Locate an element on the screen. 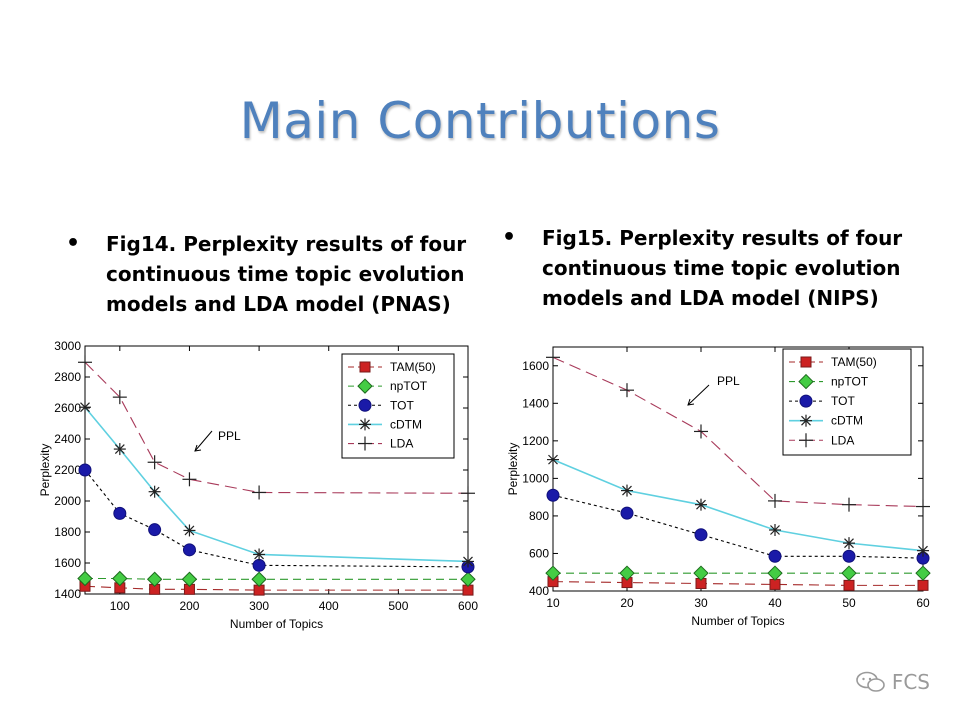 The image size is (960, 720). legend-item: TOT is located at coordinates (381, 405).